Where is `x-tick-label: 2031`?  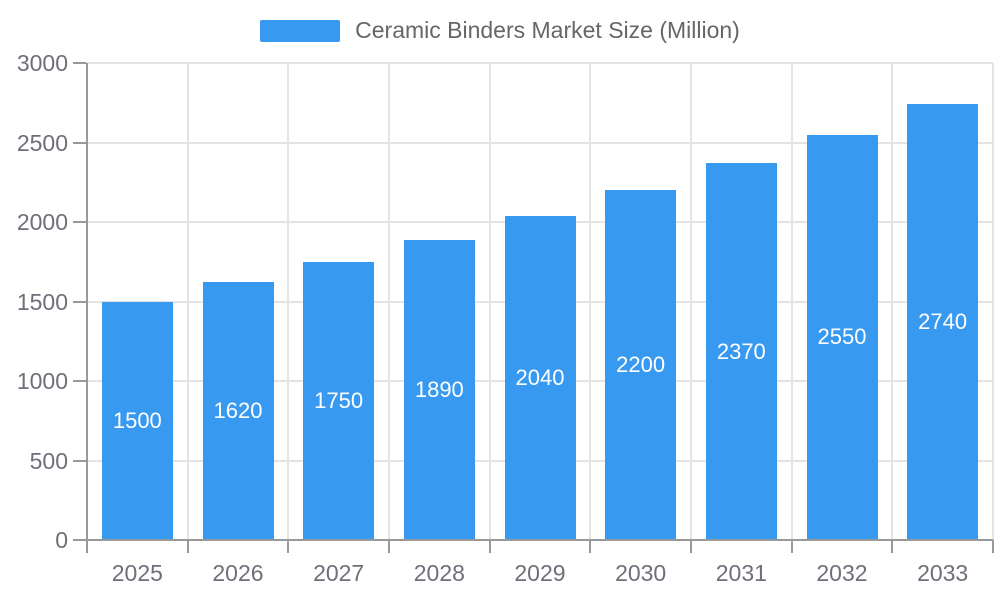 x-tick-label: 2031 is located at coordinates (741, 573).